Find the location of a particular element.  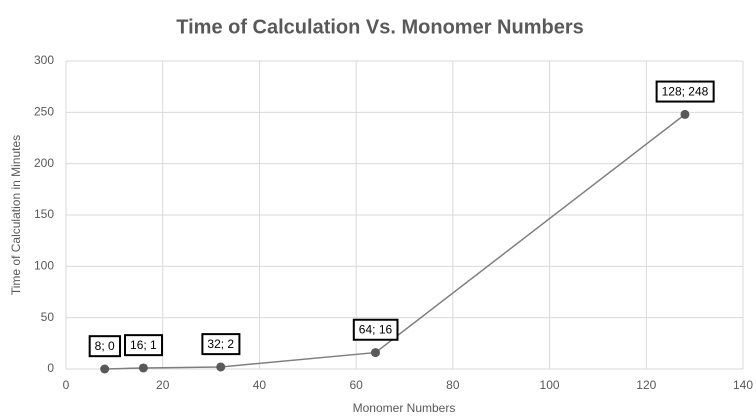

y-tick-label: 50 is located at coordinates (48, 317).